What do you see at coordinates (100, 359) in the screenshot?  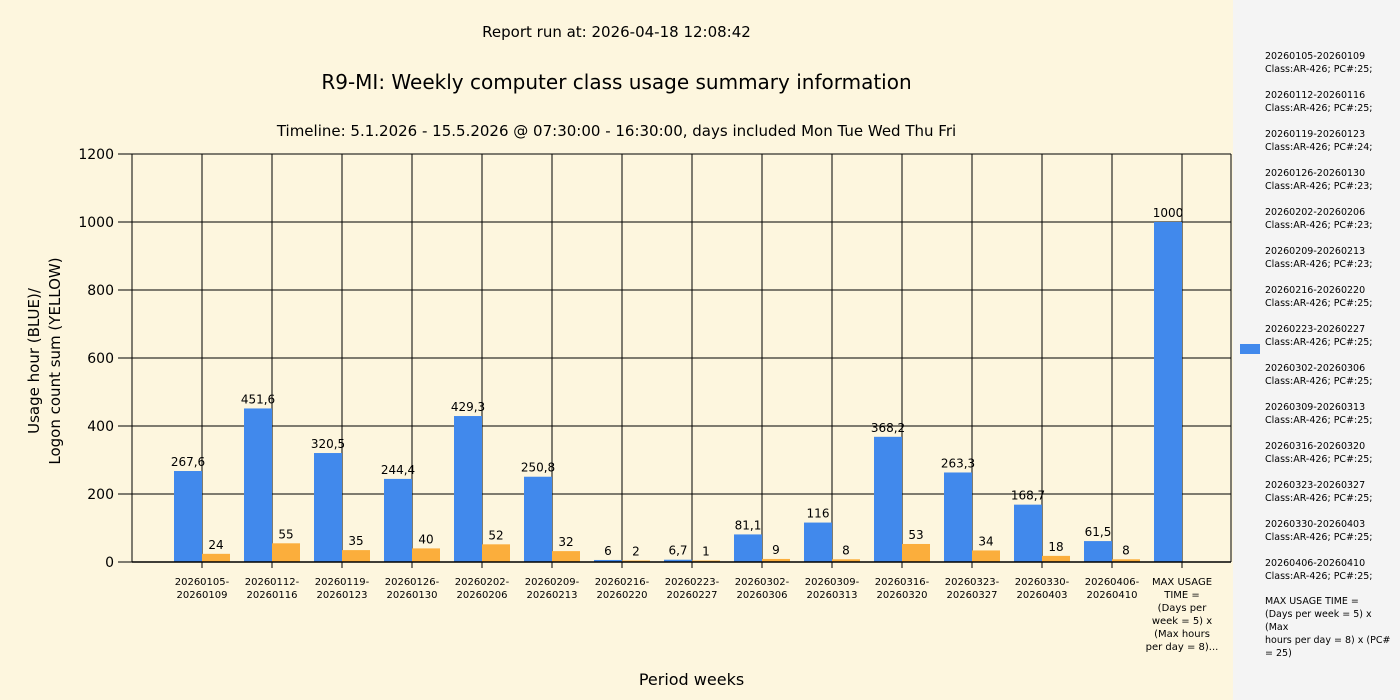 I see `y-tick-label: 600` at bounding box center [100, 359].